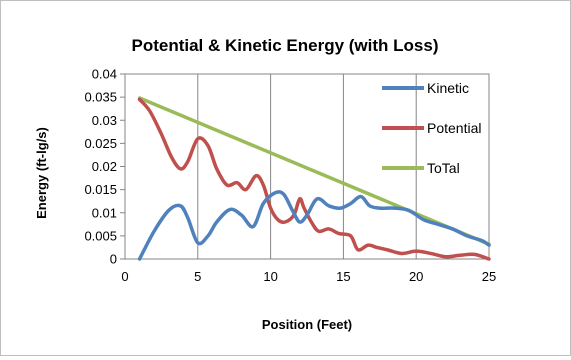 The height and width of the screenshot is (360, 571). What do you see at coordinates (104, 74) in the screenshot?
I see `y-tick-label: 0.04` at bounding box center [104, 74].